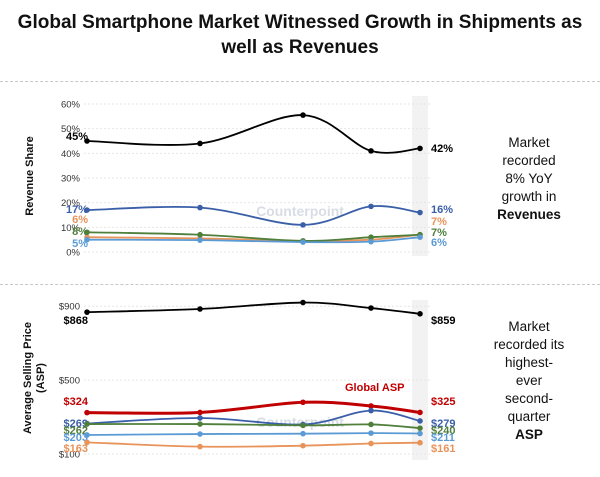  I want to click on start-label-series-lightblue: $203, so click(76, 438).